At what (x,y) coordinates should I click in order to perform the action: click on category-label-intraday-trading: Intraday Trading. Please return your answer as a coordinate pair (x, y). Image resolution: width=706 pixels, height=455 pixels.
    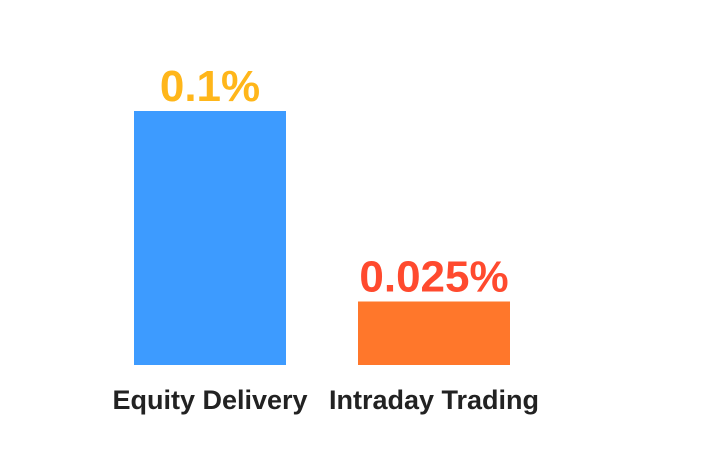
    Looking at the image, I should click on (434, 400).